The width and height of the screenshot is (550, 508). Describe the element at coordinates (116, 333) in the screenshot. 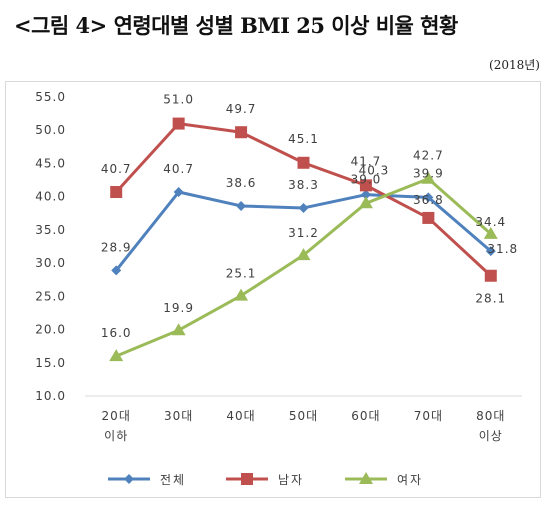

I see `data-label: 16.0` at that location.